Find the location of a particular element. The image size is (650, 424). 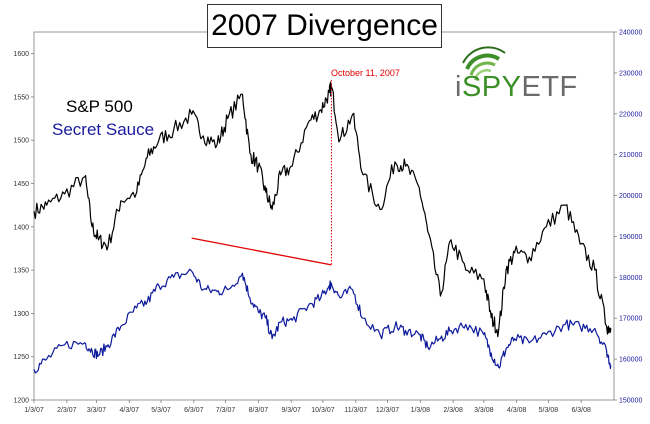

y-left-tick-label-4: 1400 is located at coordinates (21, 227).